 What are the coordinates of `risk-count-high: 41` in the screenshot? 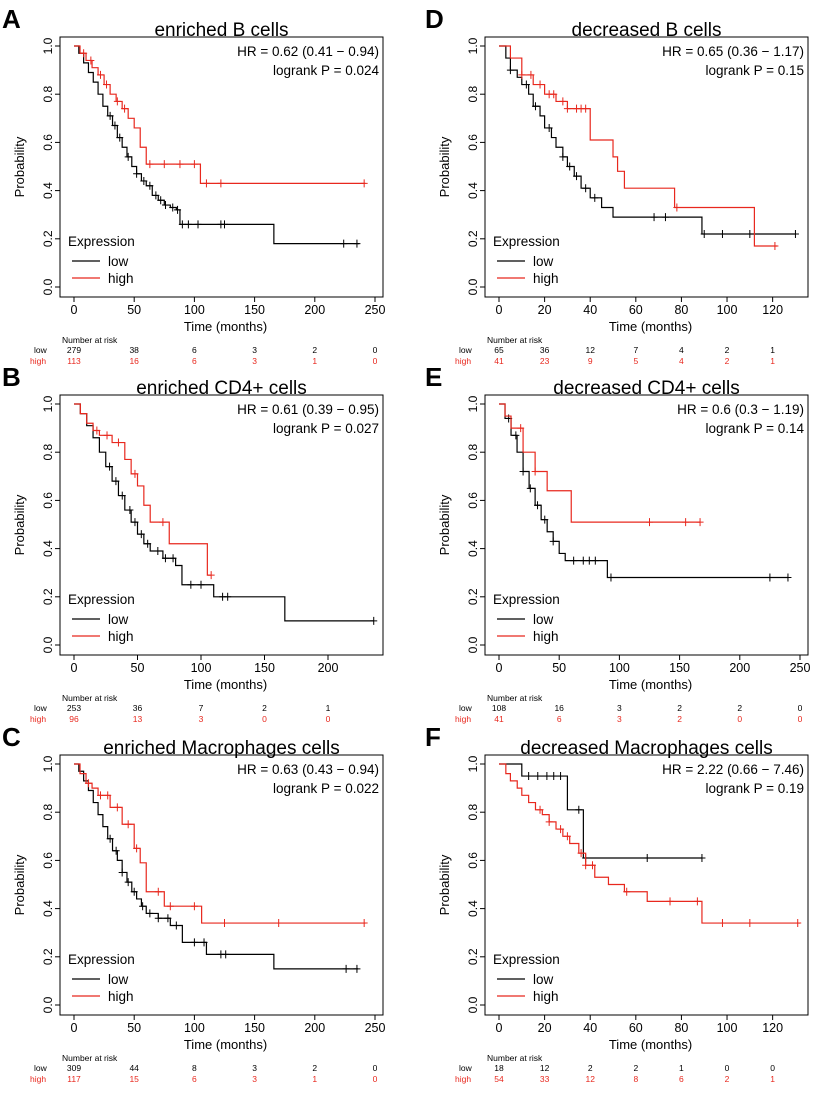 It's located at (499, 719).